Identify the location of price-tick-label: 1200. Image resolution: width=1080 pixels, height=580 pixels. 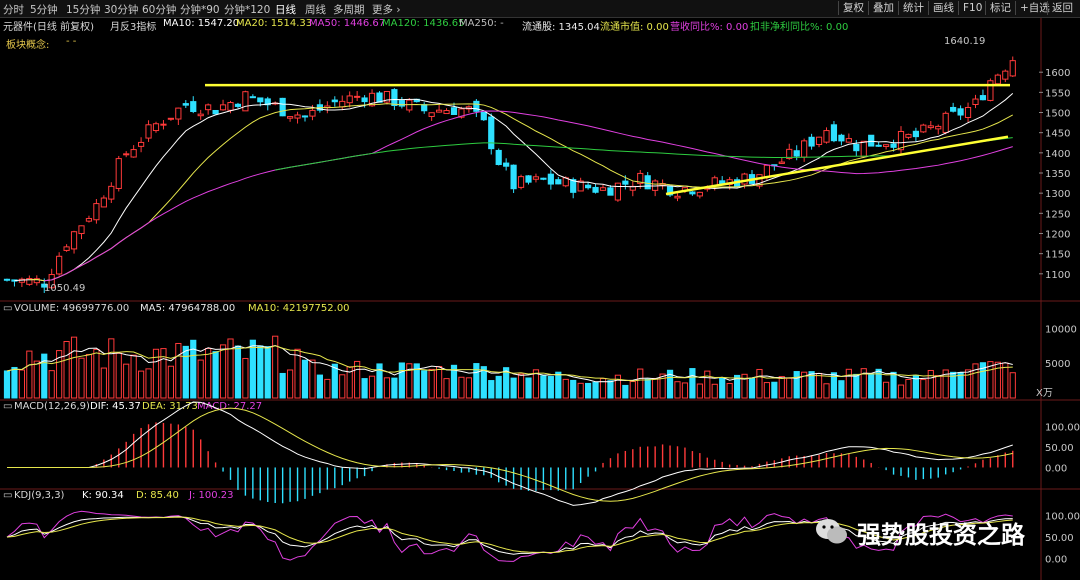
(1057, 234).